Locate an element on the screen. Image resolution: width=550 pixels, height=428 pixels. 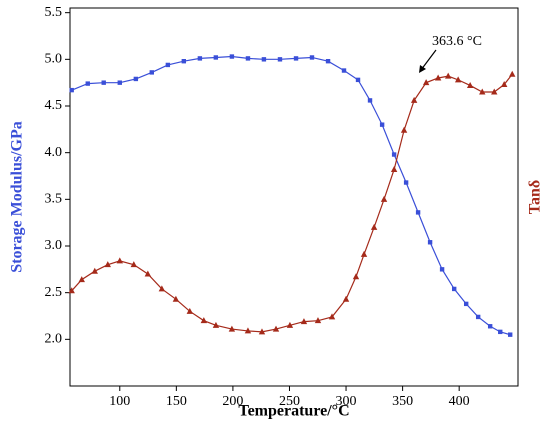
annotation: 363.6 °C is located at coordinates (457, 41).